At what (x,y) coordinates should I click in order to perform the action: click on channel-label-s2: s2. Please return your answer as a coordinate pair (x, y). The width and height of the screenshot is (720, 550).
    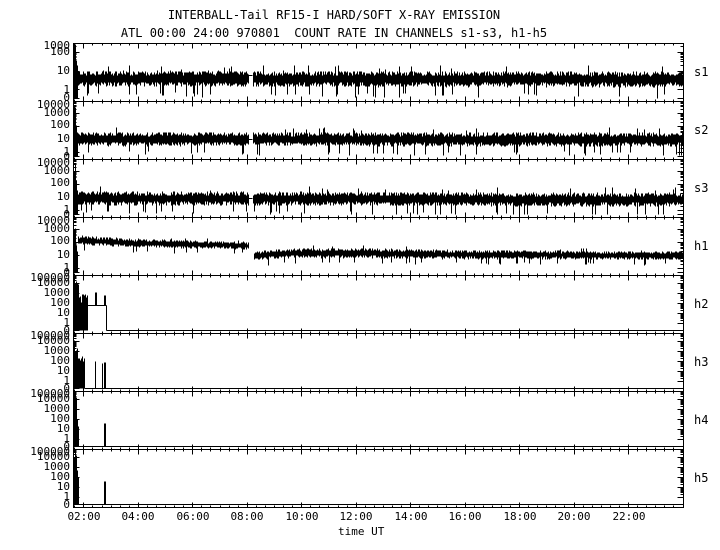
    Looking at the image, I should click on (701, 130).